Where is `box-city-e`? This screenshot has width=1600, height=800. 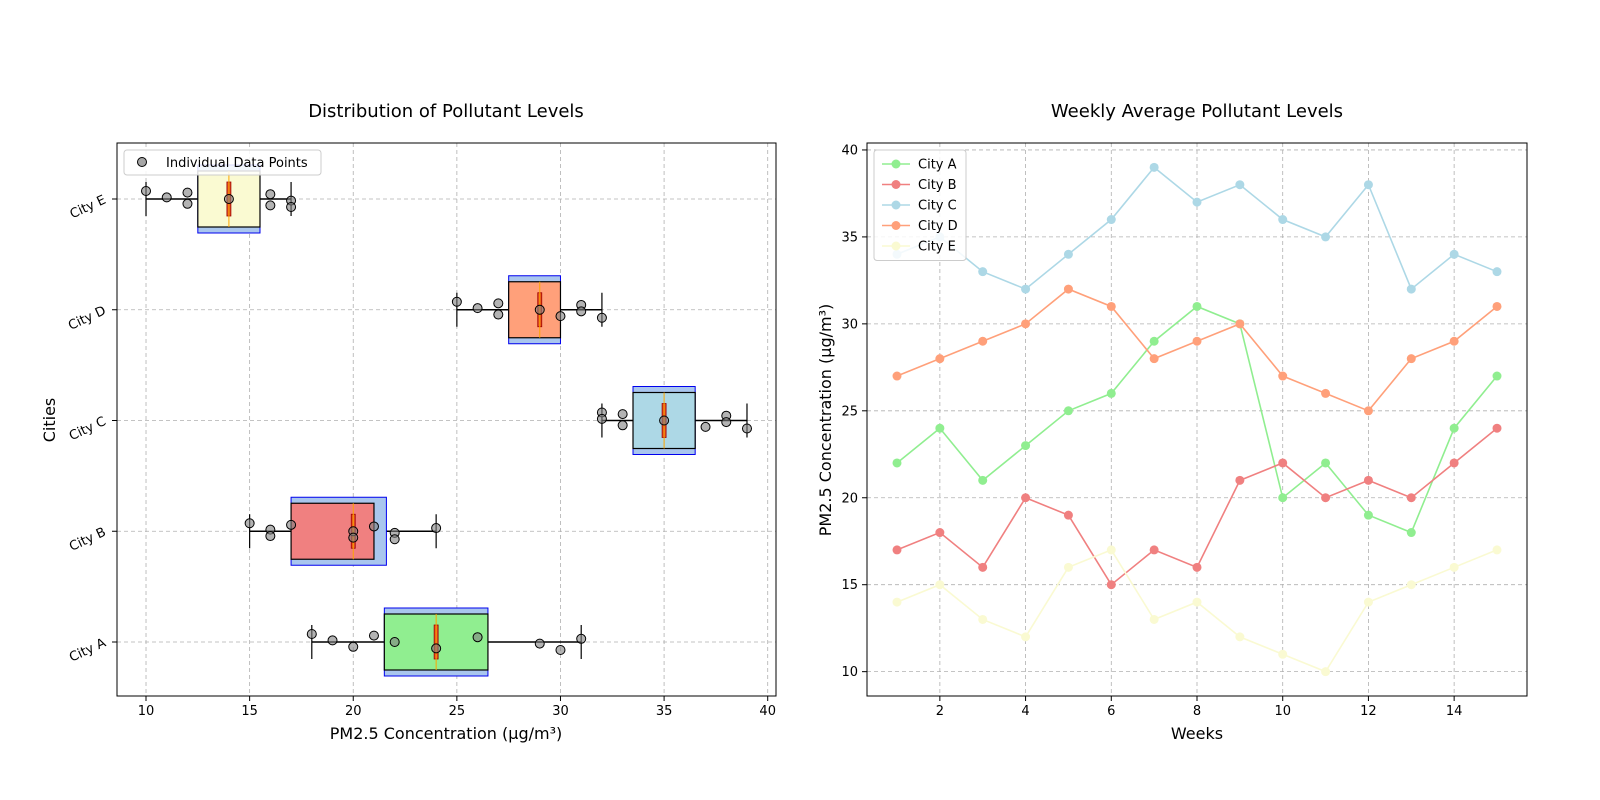
box-city-e is located at coordinates (219, 199).